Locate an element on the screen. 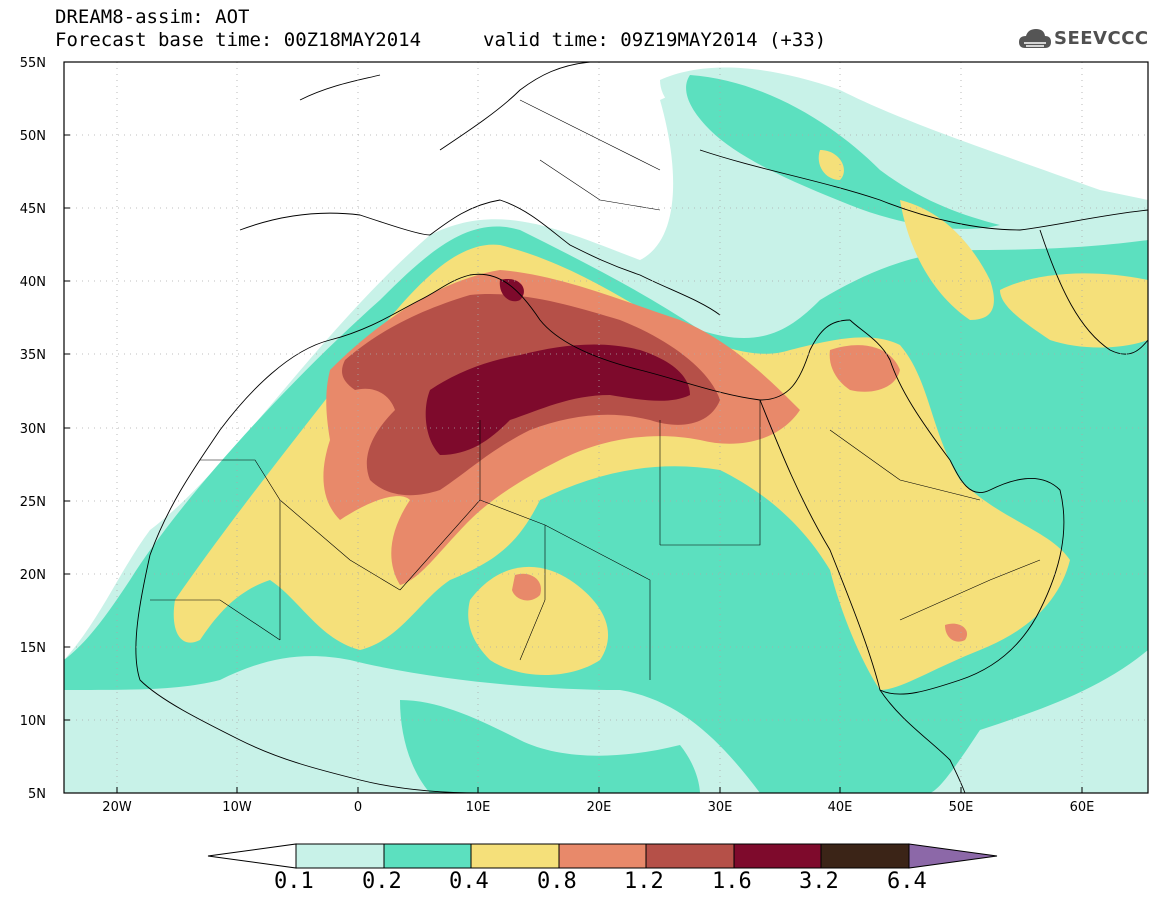  forecast-base-time: Forecast base time: 00Z18MAY2014 is located at coordinates (238, 40).